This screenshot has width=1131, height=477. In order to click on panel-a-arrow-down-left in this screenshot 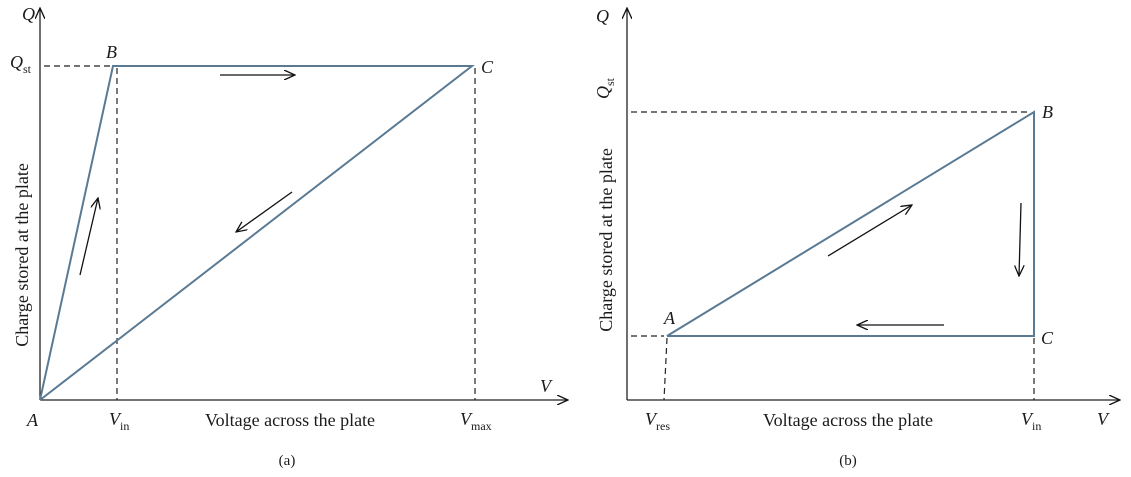, I will do `click(264, 211)`.